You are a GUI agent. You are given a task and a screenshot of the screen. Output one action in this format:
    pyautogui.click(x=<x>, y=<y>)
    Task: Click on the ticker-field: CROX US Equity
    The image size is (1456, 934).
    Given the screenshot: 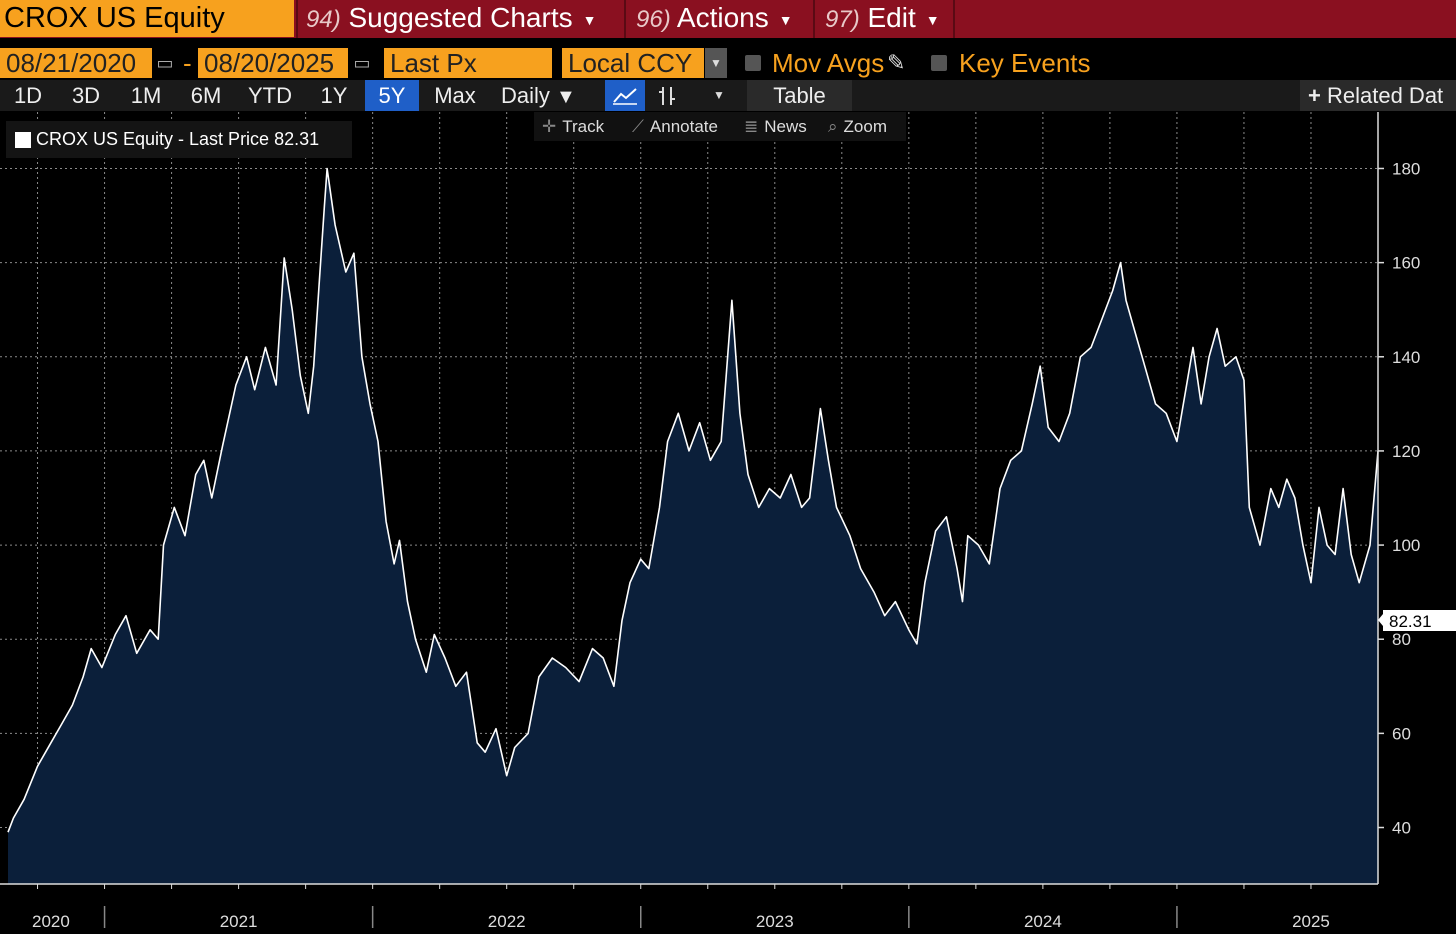 What is the action you would take?
    pyautogui.click(x=147, y=18)
    